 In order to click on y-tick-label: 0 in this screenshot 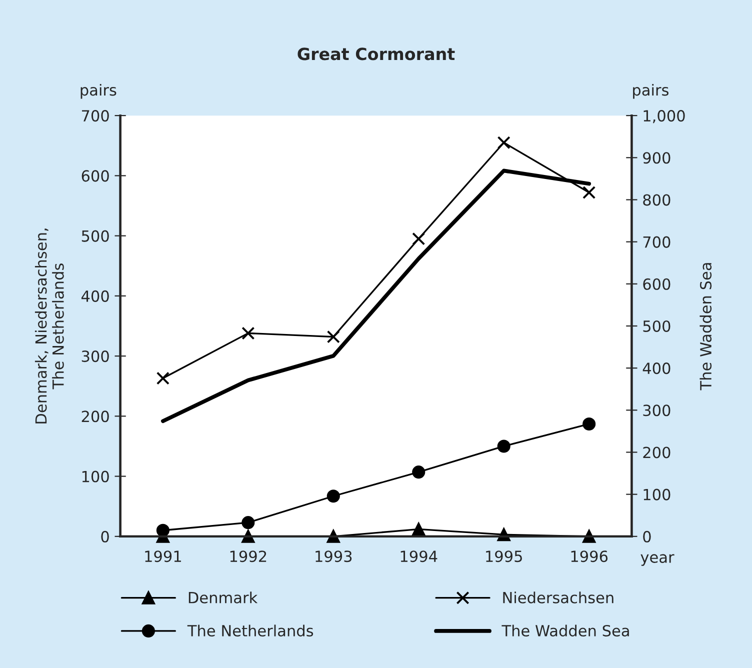, I will do `click(105, 536)`.